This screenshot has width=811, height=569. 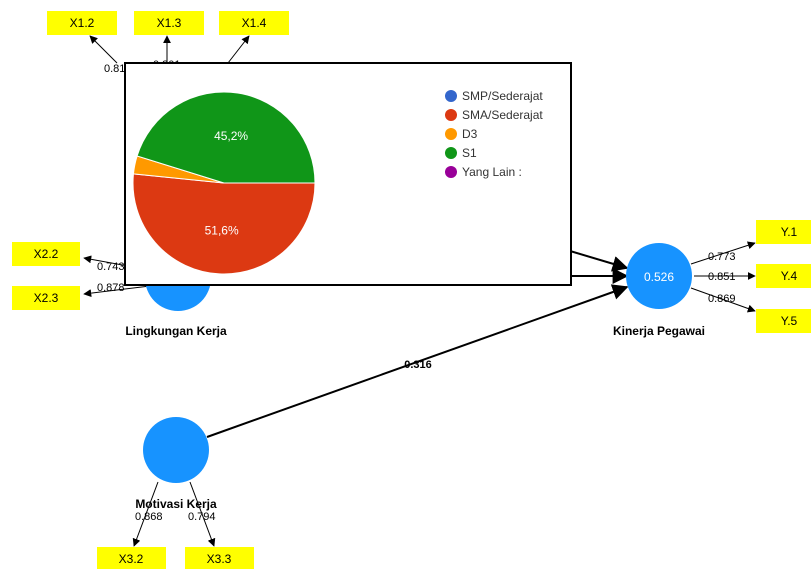 I want to click on edge-x23, so click(x=117, y=291).